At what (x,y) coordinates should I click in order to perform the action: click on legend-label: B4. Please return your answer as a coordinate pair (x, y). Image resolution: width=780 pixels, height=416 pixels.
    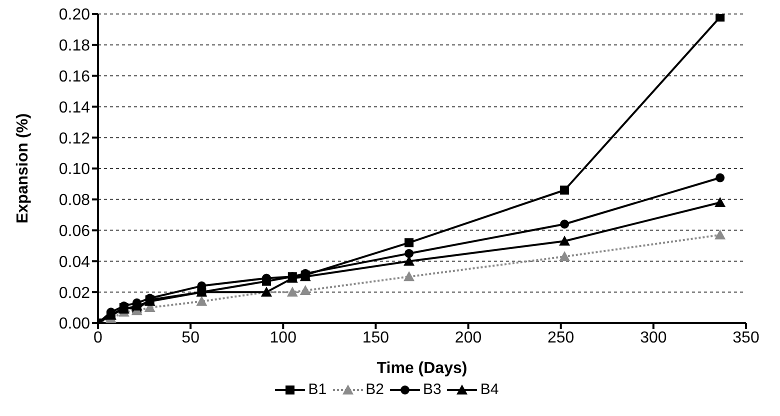
    Looking at the image, I should click on (489, 389).